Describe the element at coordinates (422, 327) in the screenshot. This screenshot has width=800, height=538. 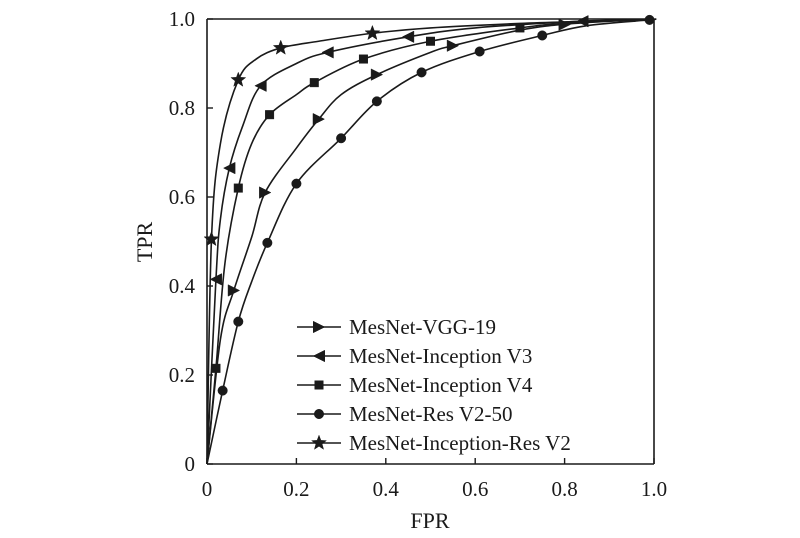
I see `legend-label: MesNet-VGG-19` at that location.